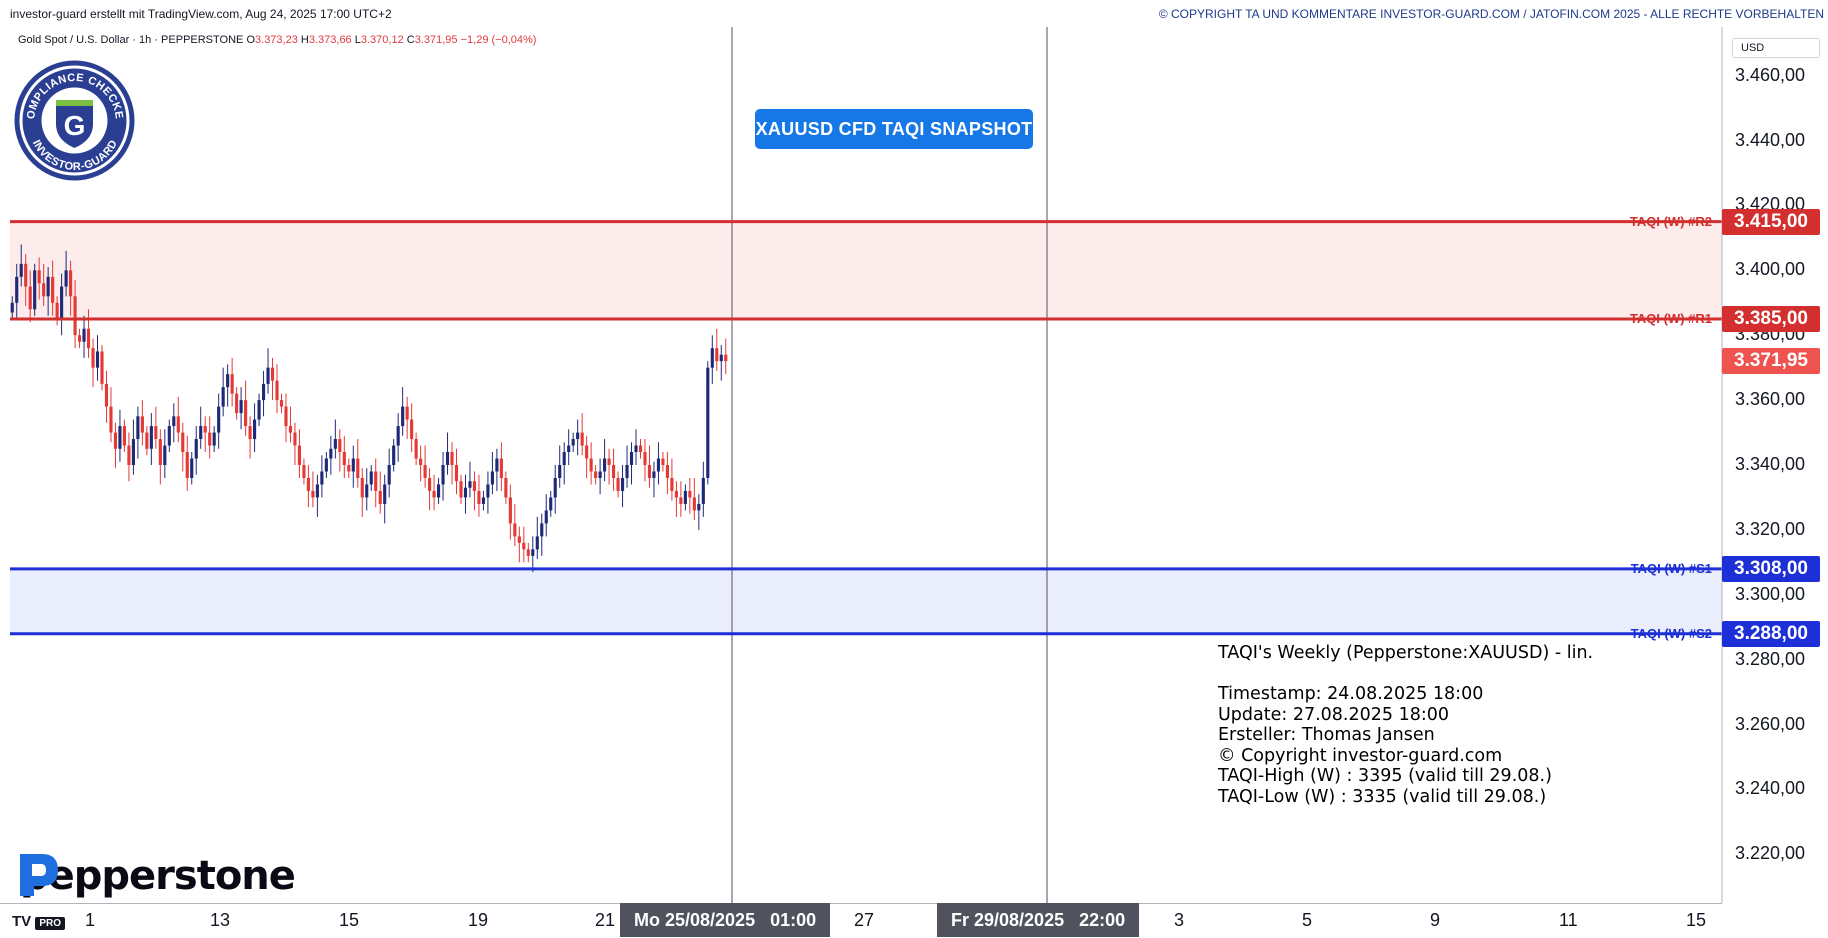  What do you see at coordinates (330, 40) in the screenshot?
I see `legend-high: 3.373,66` at bounding box center [330, 40].